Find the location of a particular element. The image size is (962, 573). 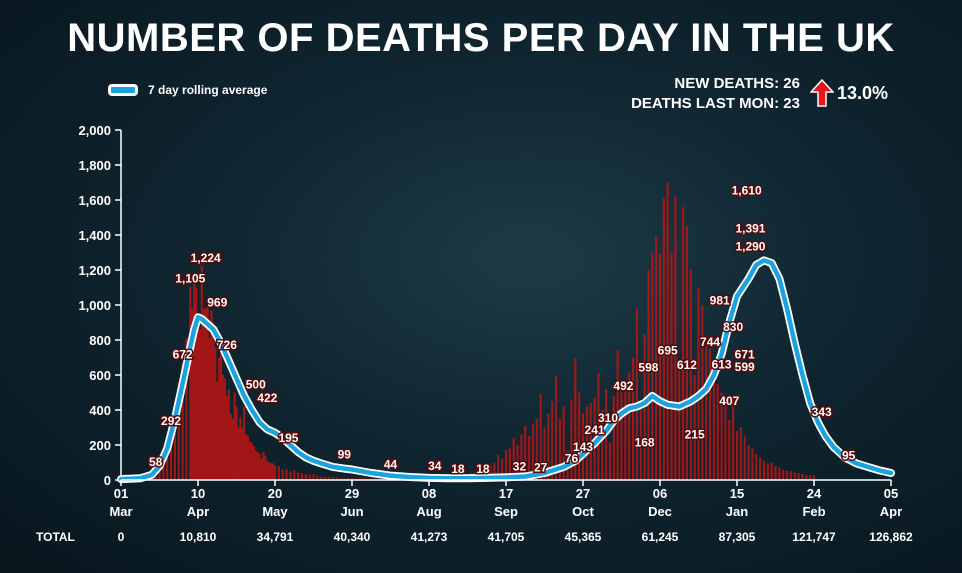

data-label: 195 is located at coordinates (288, 438).